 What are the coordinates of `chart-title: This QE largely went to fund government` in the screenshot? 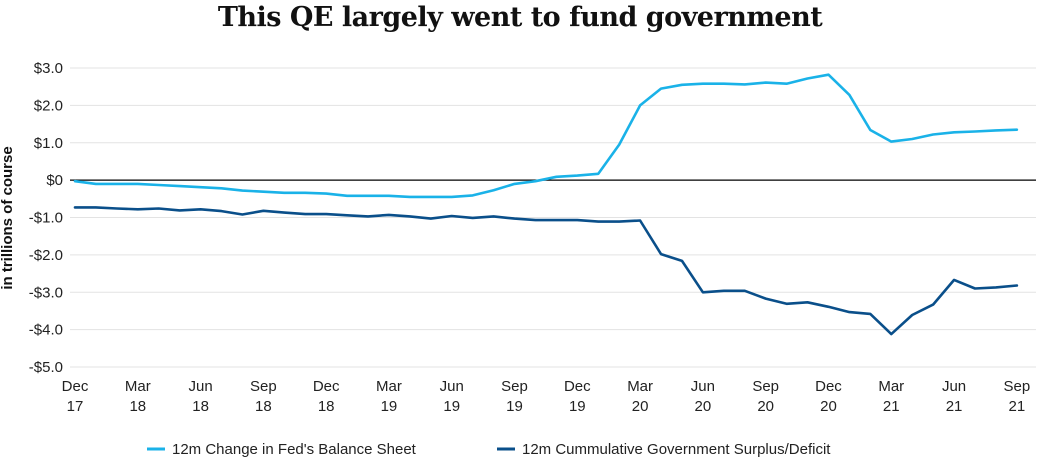 It's located at (520, 17).